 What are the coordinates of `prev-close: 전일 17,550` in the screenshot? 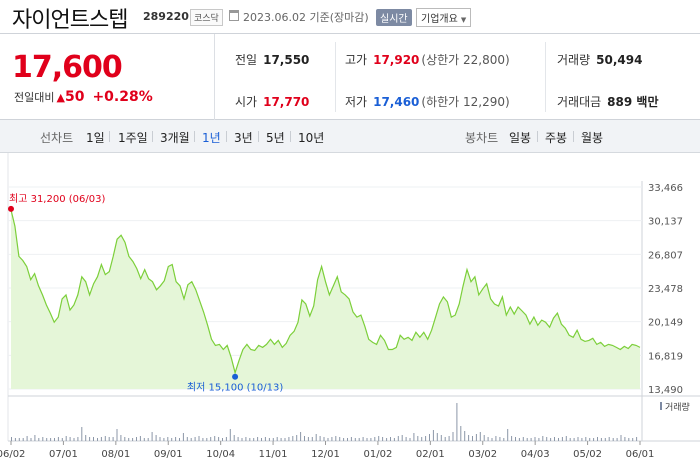 It's located at (272, 59).